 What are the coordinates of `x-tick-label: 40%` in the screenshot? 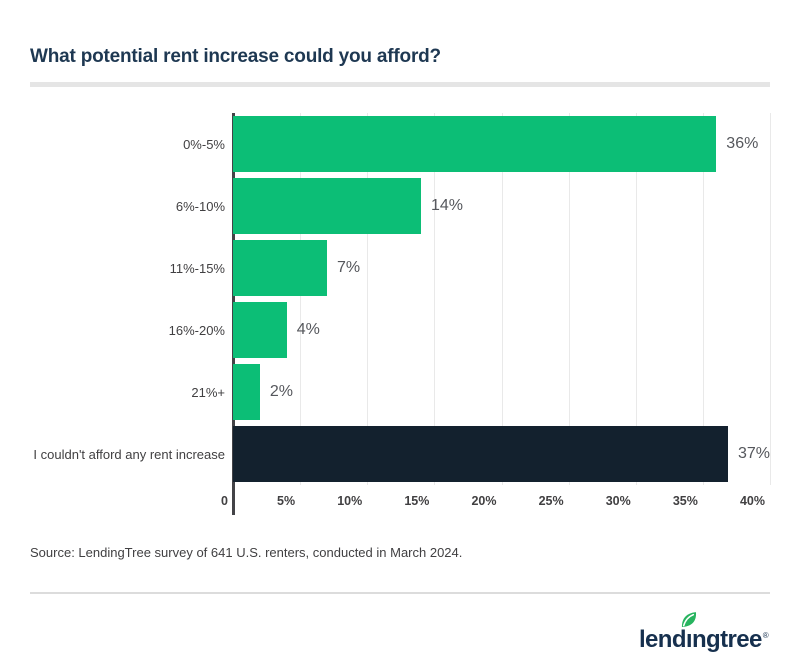 It's located at (752, 501).